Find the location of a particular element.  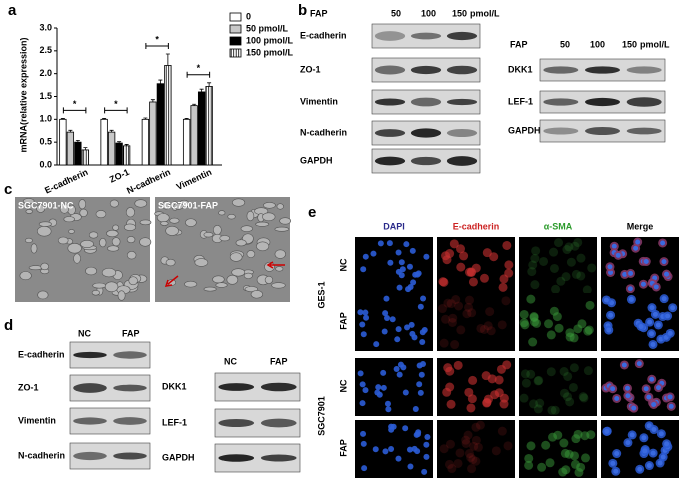

lane-header: 50 is located at coordinates (396, 13).